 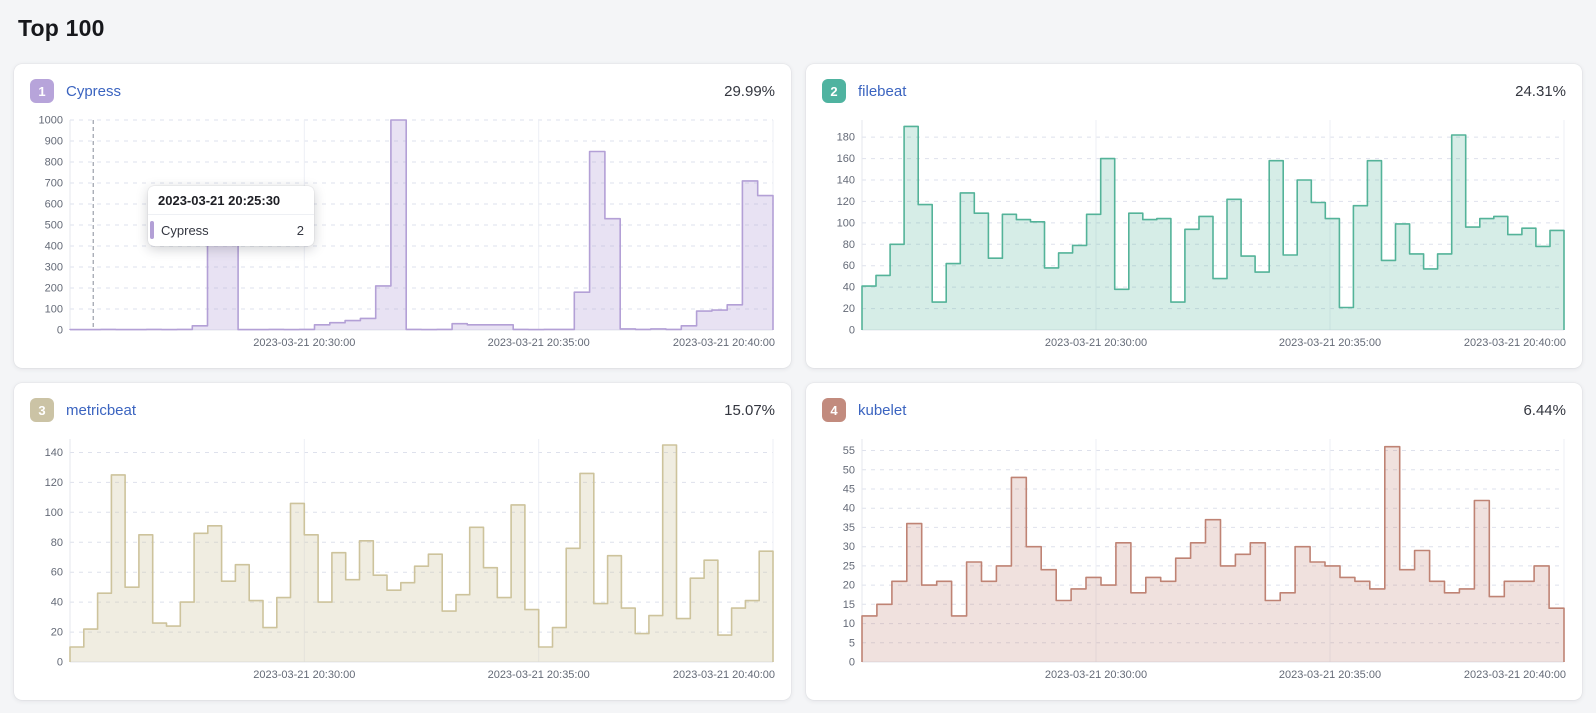 I want to click on svg-text: 180, so click(x=846, y=138).